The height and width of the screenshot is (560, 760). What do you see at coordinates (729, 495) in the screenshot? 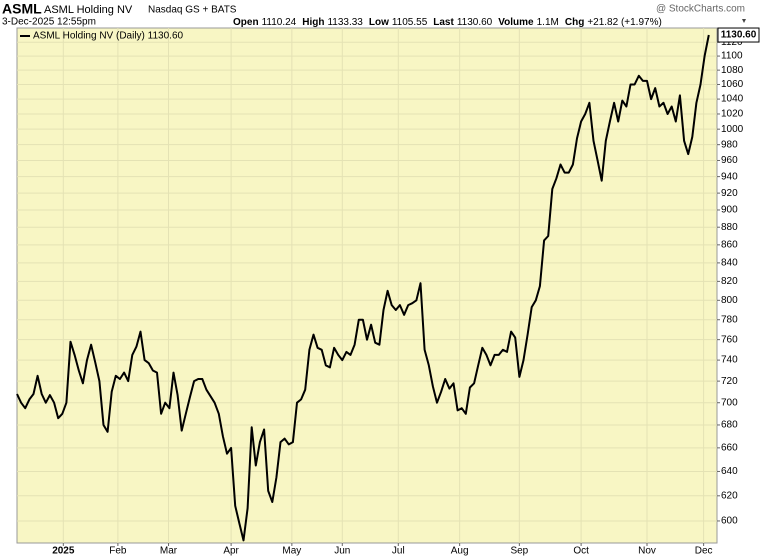
I see `y-tick-label: 620` at bounding box center [729, 495].